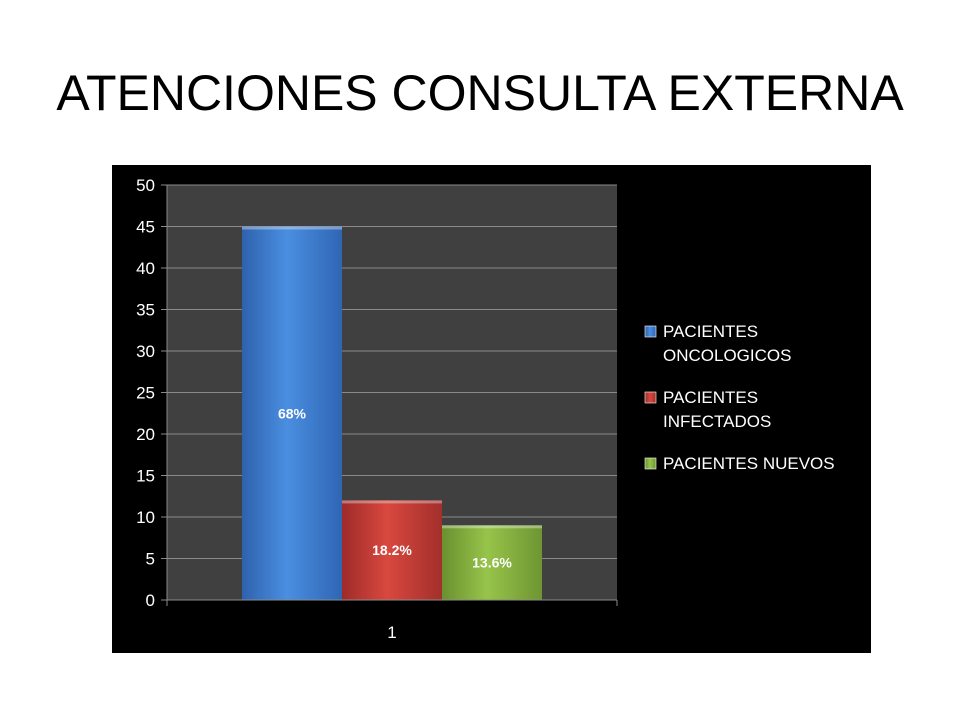 This screenshot has height=720, width=960. Describe the element at coordinates (145, 476) in the screenshot. I see `y-tick-label: 15` at that location.